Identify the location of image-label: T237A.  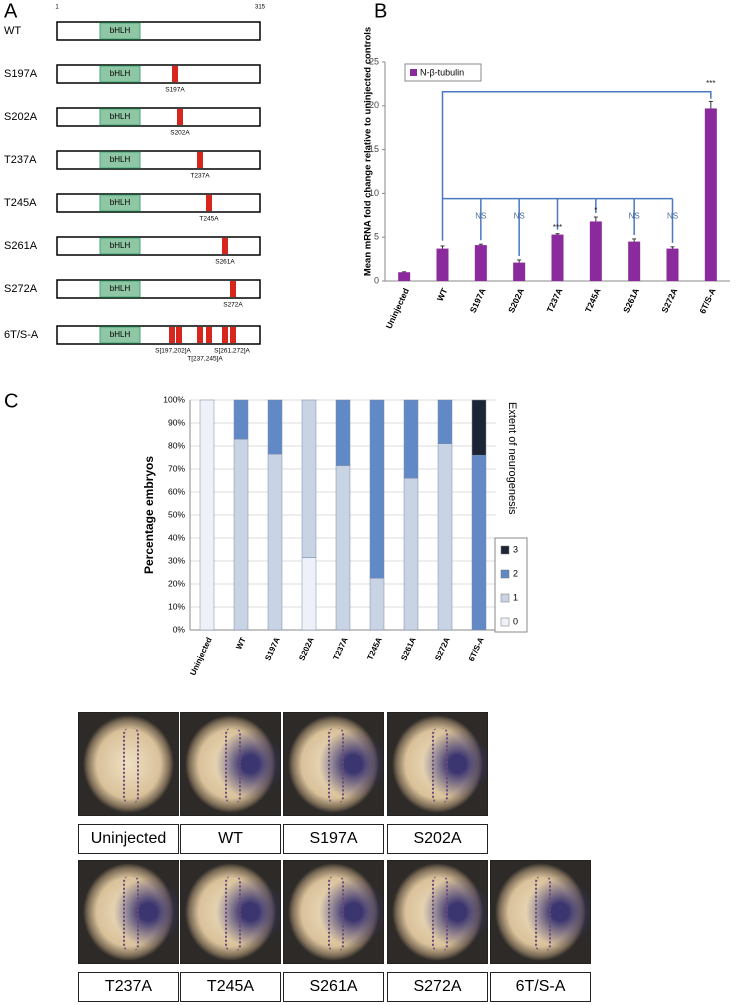
(128, 987).